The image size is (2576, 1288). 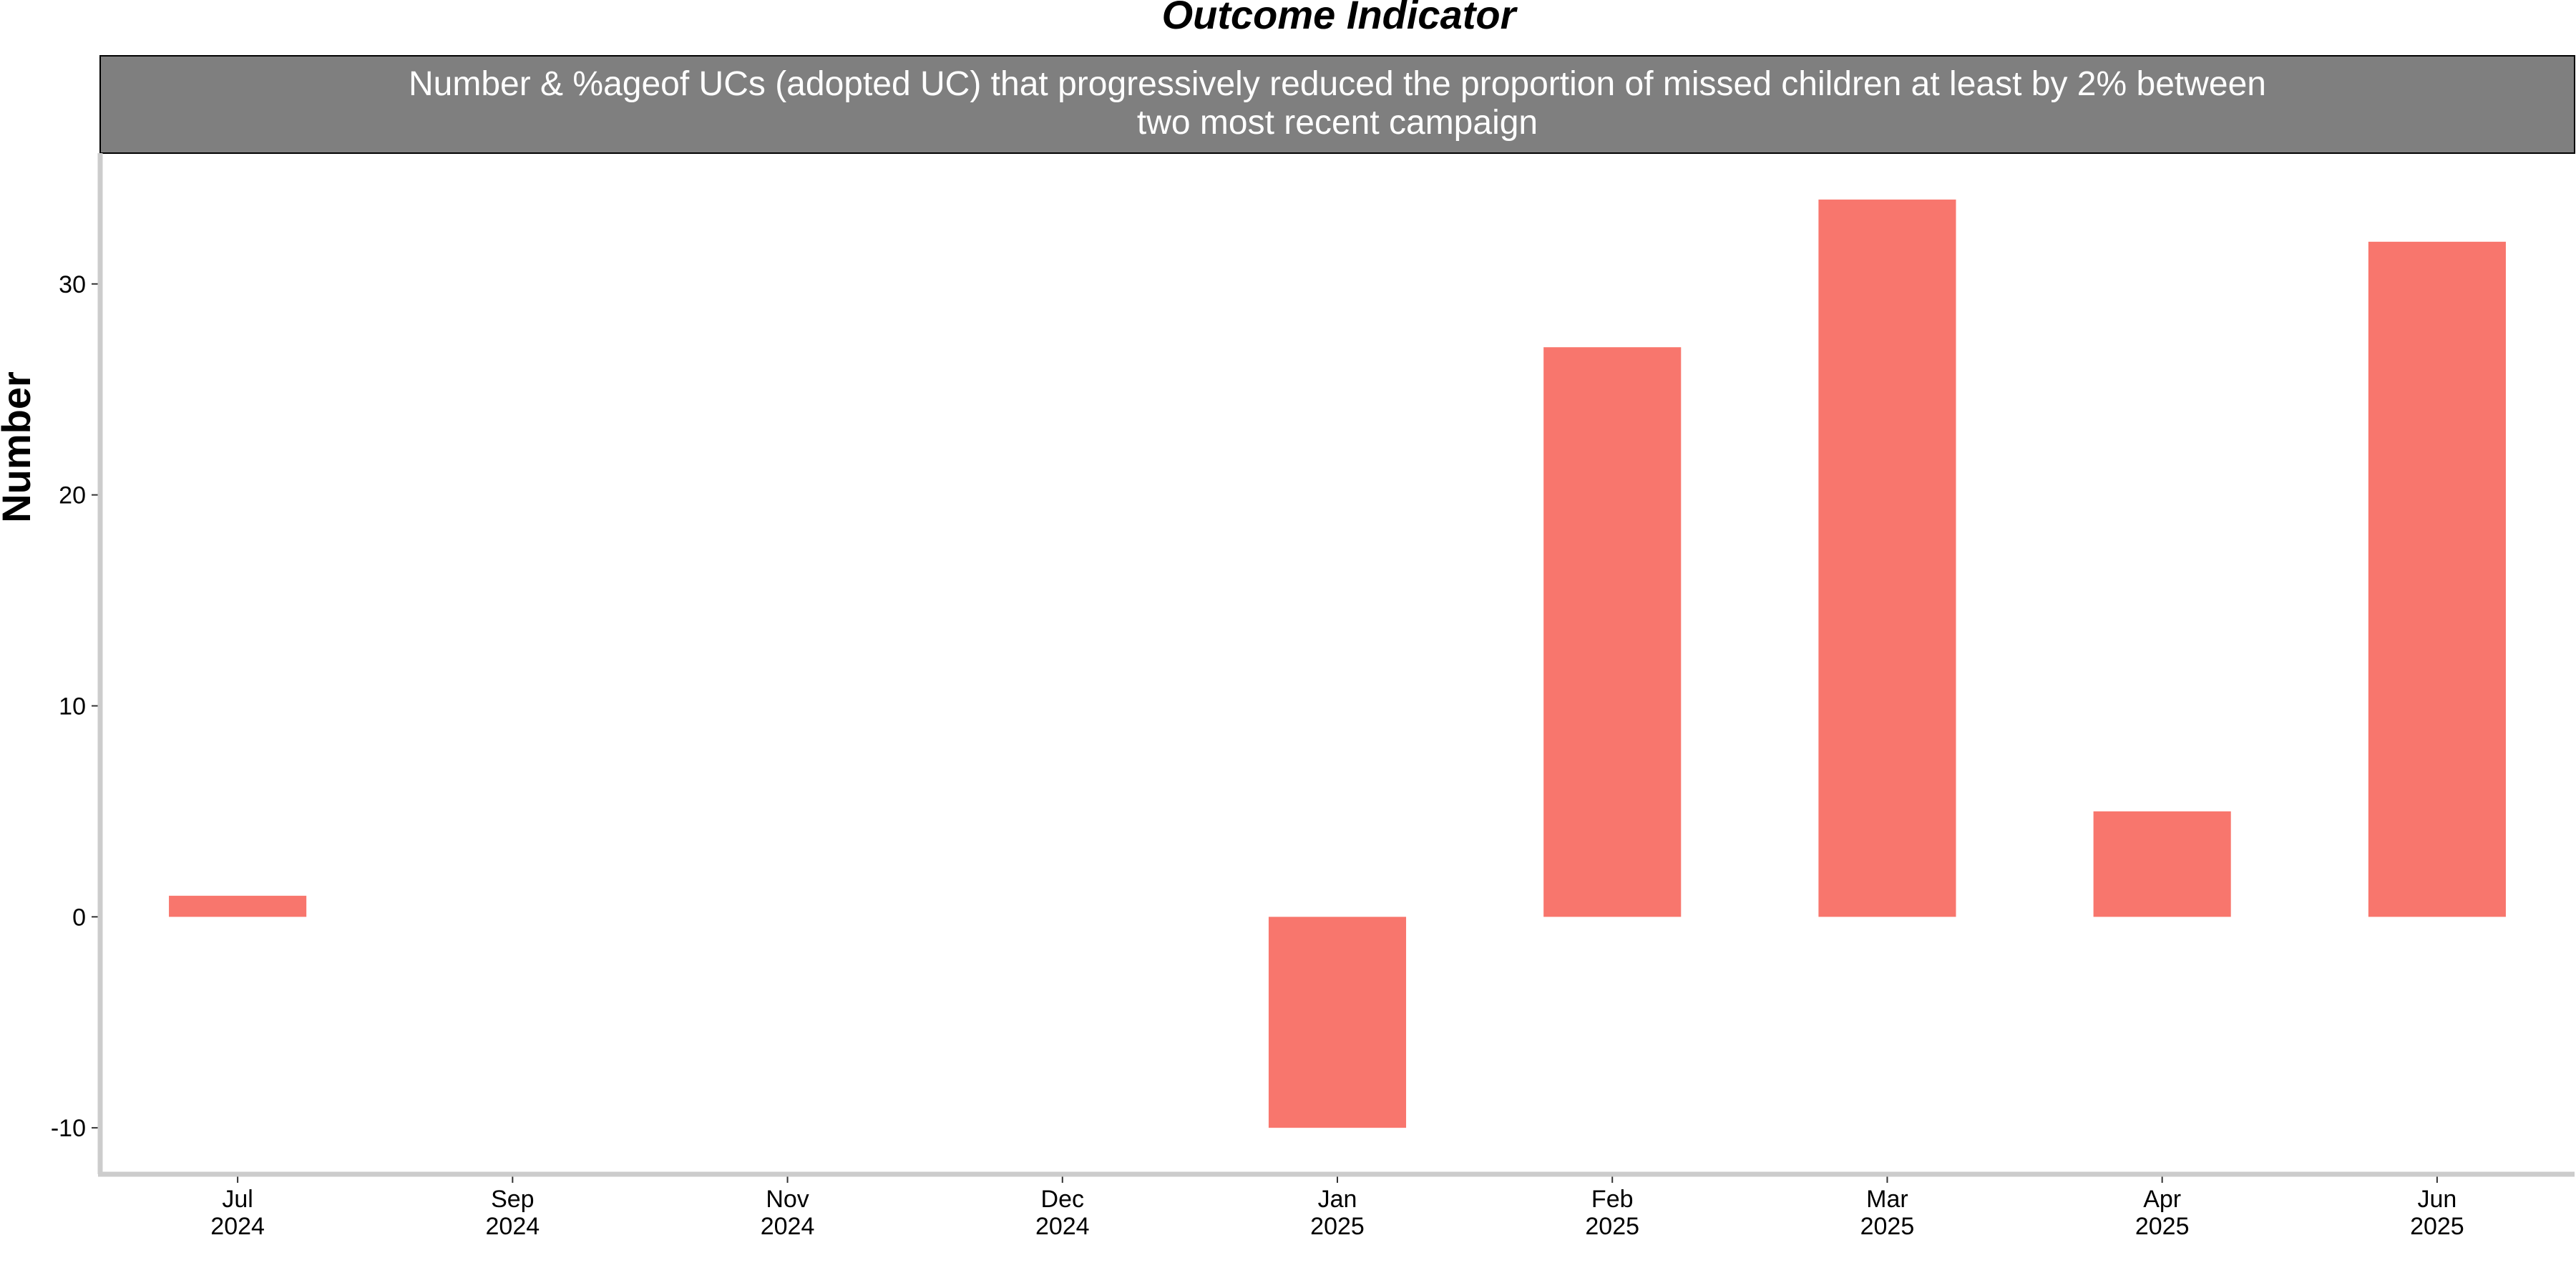 I want to click on bar-jun-2025, so click(x=2437, y=579).